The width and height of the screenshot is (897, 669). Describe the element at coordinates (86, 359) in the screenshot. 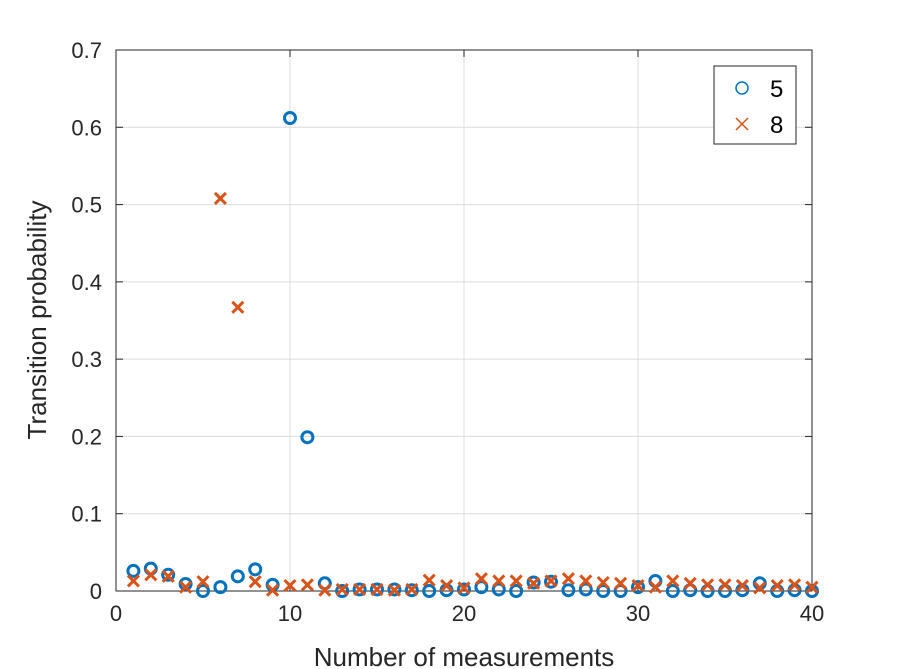

I see `y-tick-label: 0.3` at that location.